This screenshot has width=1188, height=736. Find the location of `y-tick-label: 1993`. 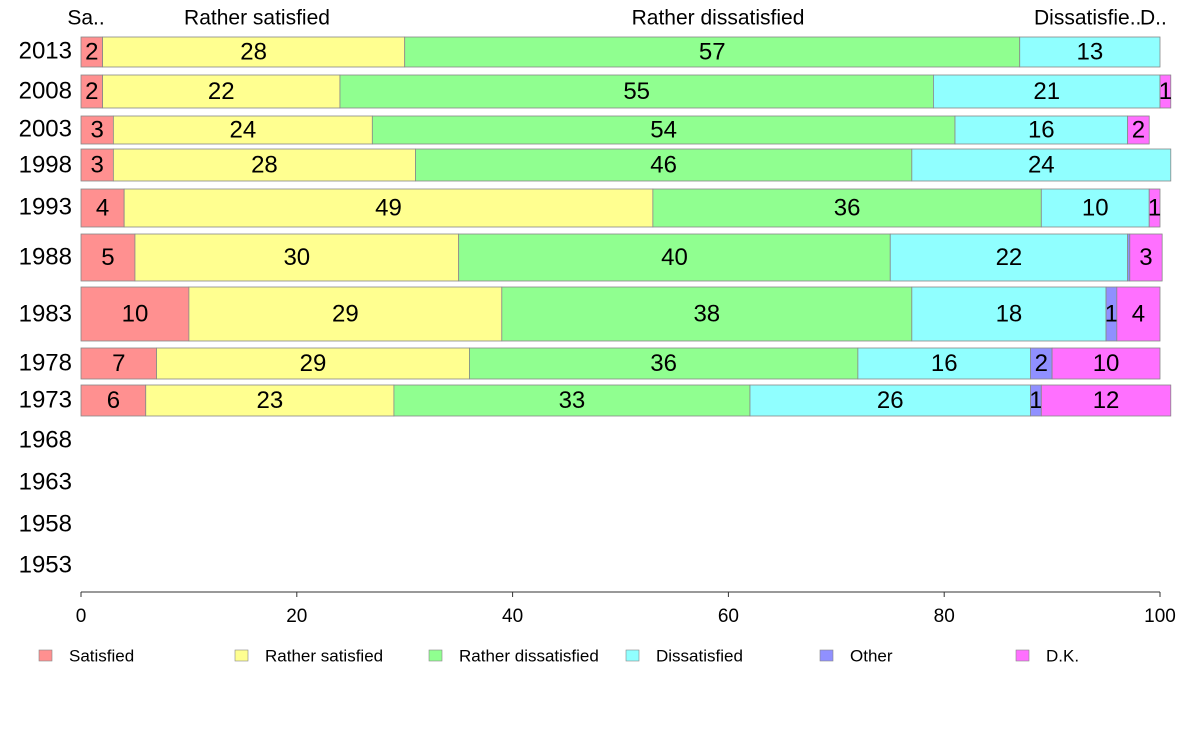

y-tick-label: 1993 is located at coordinates (45, 206).